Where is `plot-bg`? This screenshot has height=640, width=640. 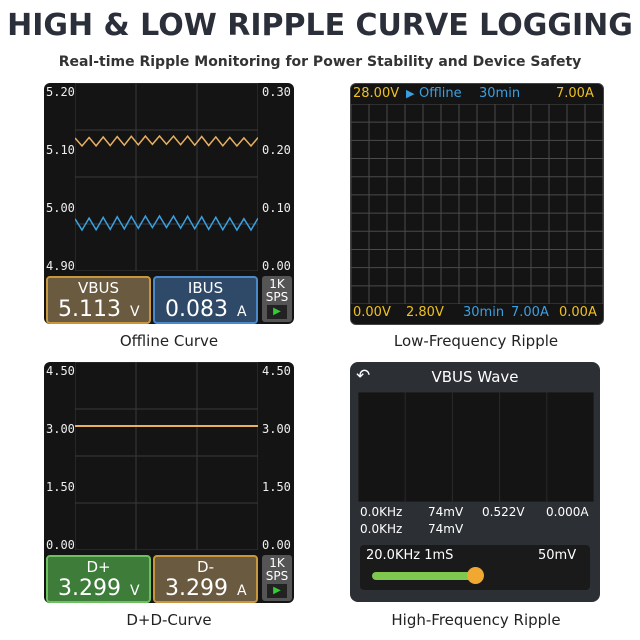 plot-bg is located at coordinates (476, 447).